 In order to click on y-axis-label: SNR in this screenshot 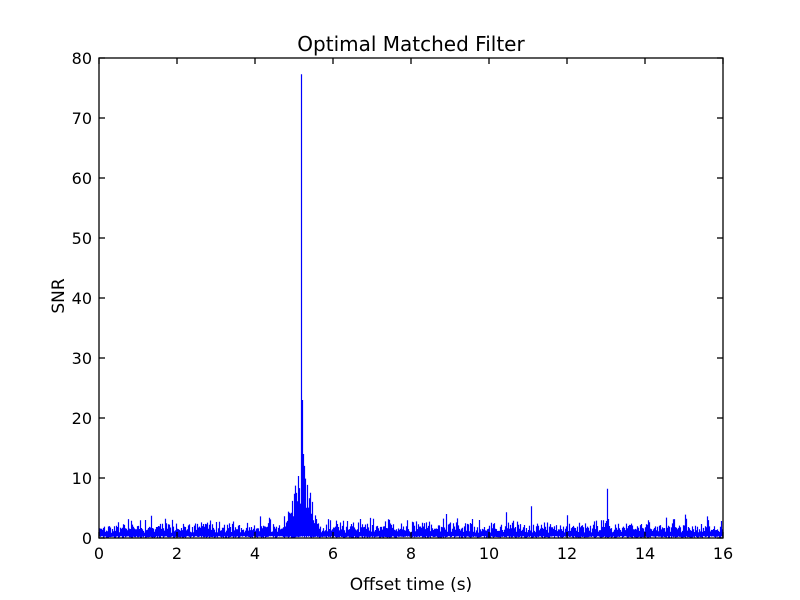, I will do `click(59, 296)`.